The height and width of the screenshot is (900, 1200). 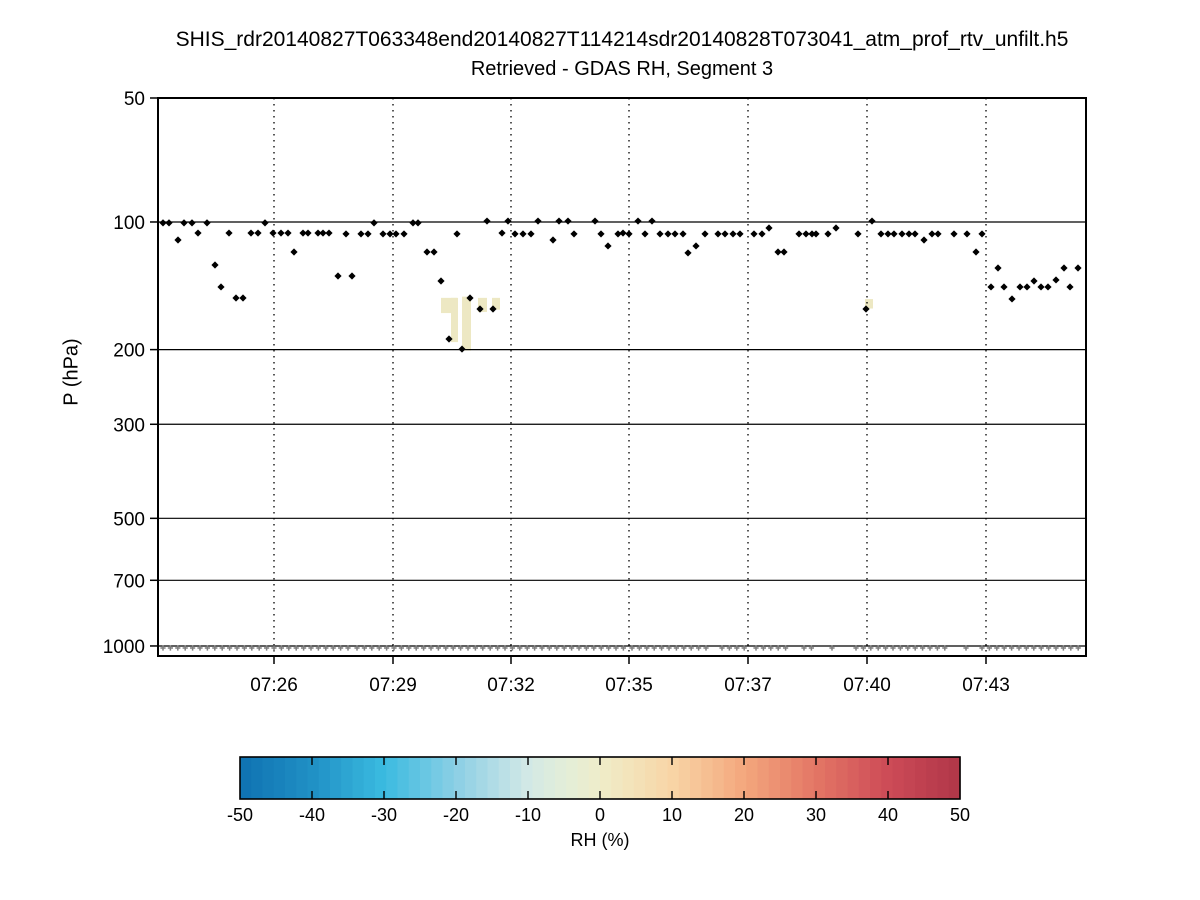 I want to click on x-tick-label: 07:37, so click(x=748, y=685).